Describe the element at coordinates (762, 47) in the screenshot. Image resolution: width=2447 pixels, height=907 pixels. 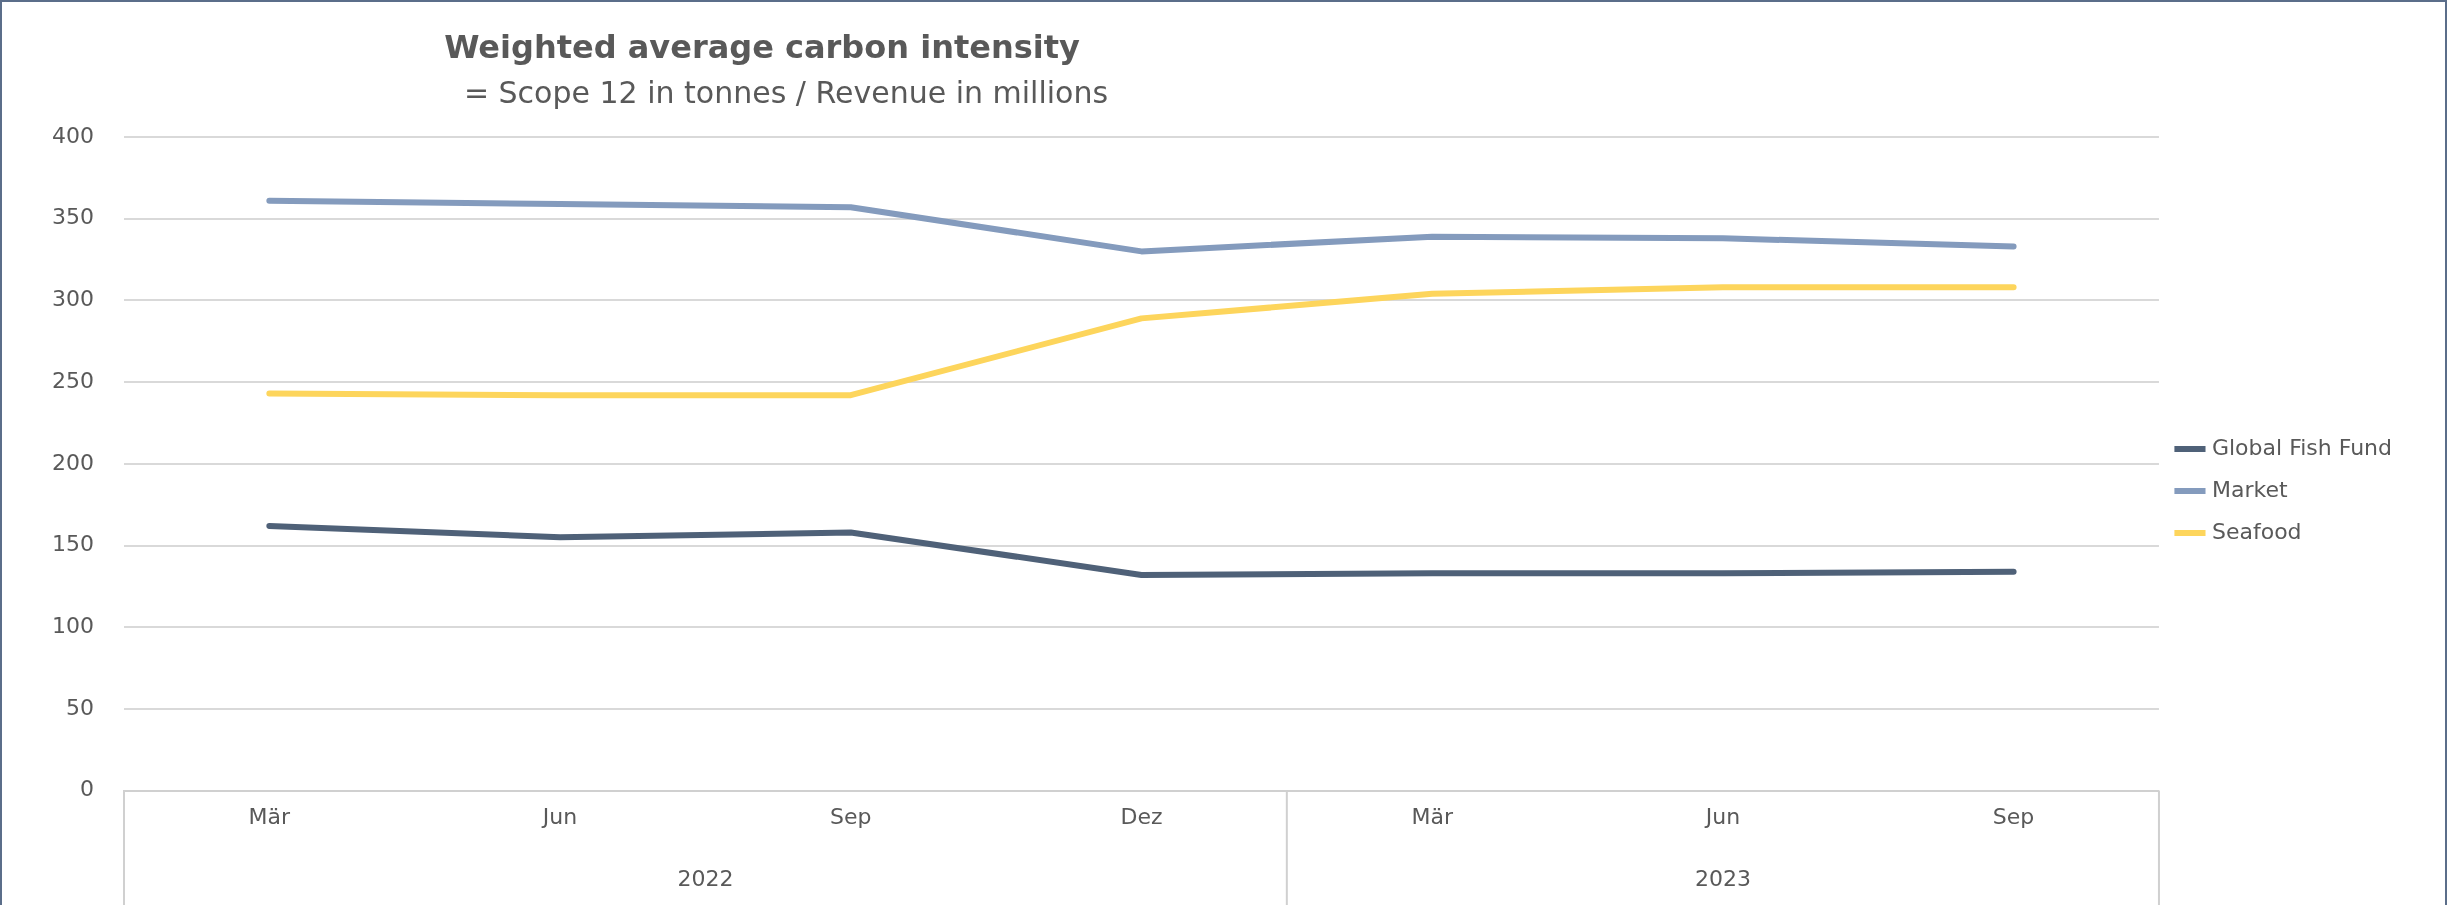
I see `chart-title: Weighted average carbon intensity` at that location.